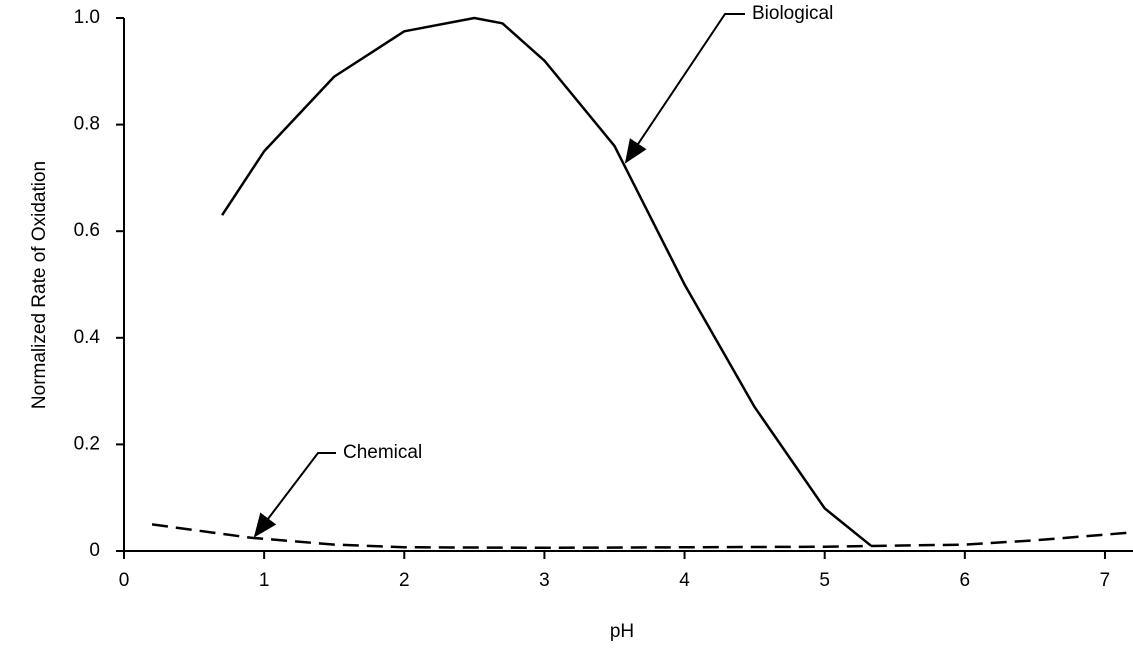 The image size is (1133, 660). What do you see at coordinates (404, 580) in the screenshot?
I see `x-tick-label: 2` at bounding box center [404, 580].